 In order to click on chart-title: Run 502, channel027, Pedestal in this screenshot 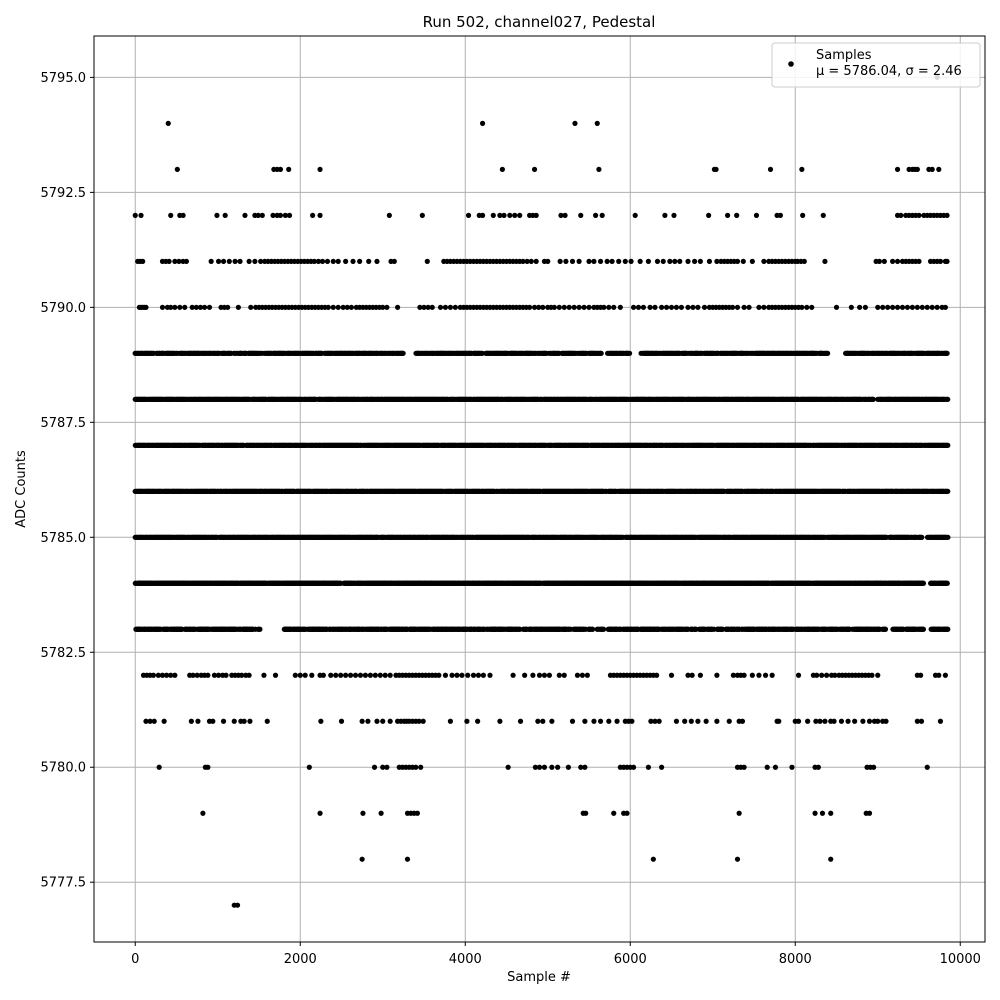, I will do `click(539, 22)`.